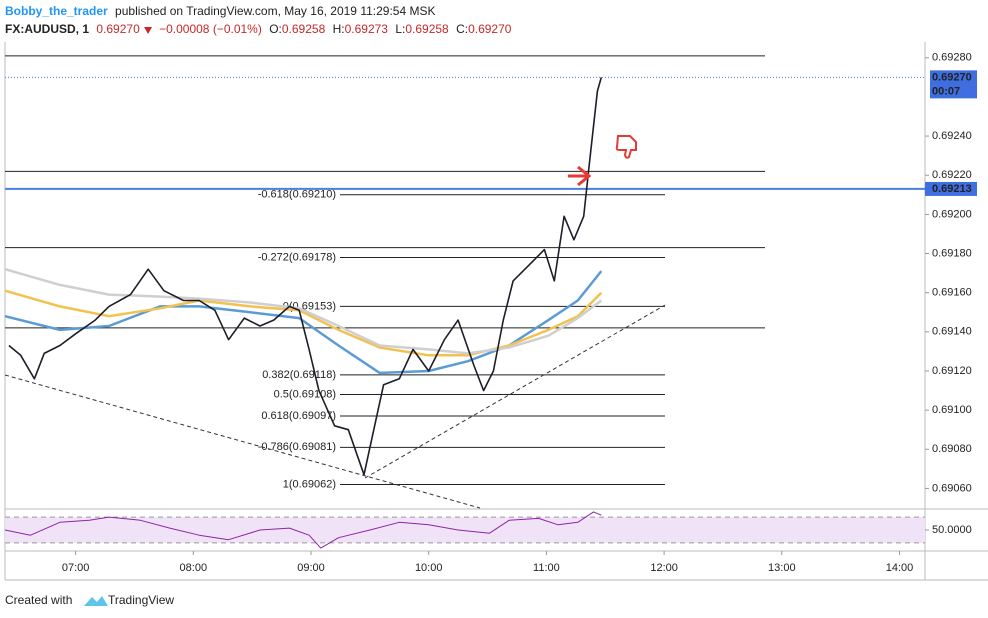  What do you see at coordinates (47, 29) in the screenshot?
I see `symbol: FX:AUDUSD, 1` at bounding box center [47, 29].